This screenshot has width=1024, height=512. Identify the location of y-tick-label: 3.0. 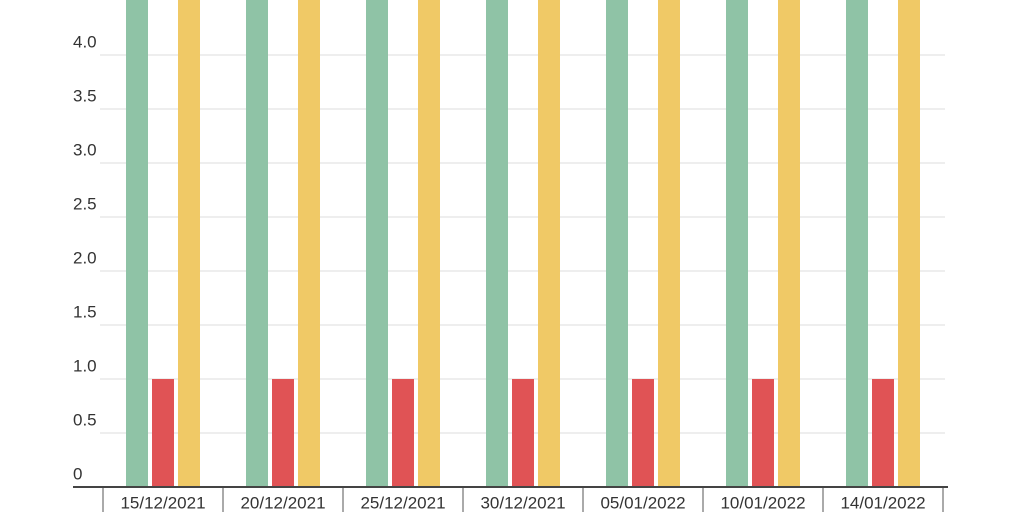
(85, 149).